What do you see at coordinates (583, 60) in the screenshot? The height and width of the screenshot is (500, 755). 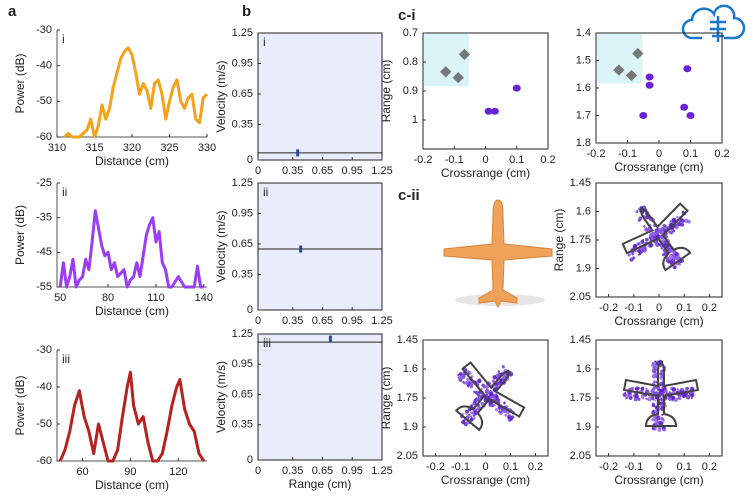 I see `y-tick-label: 1.5` at bounding box center [583, 60].